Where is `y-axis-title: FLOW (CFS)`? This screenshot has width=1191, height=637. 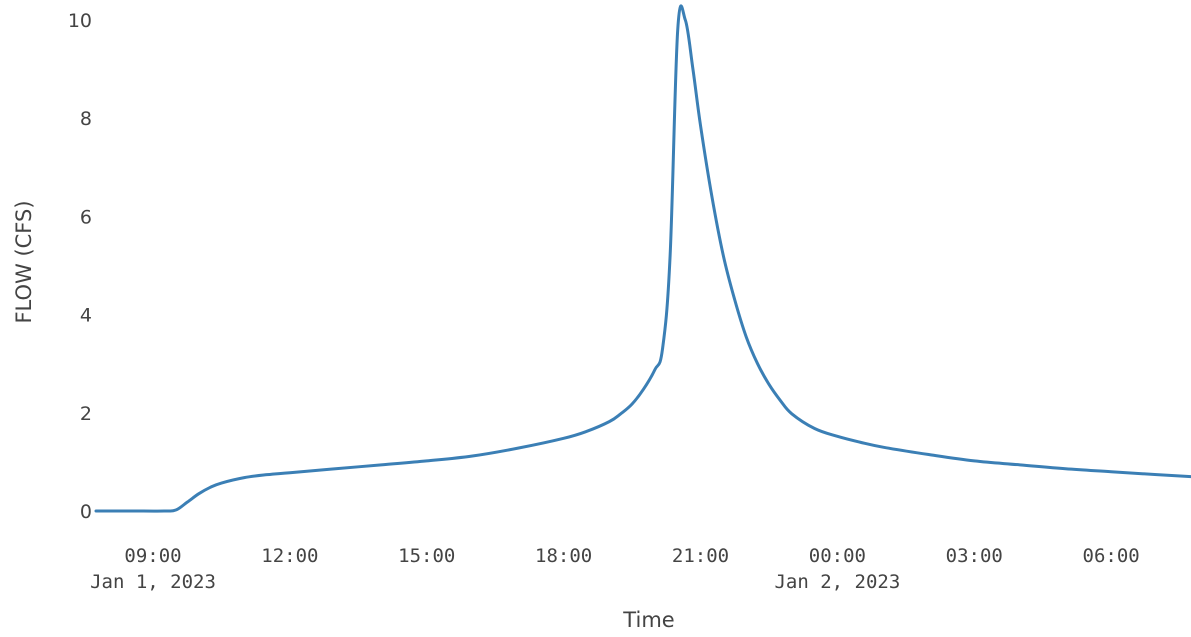
y-axis-title: FLOW (CFS) is located at coordinates (24, 261).